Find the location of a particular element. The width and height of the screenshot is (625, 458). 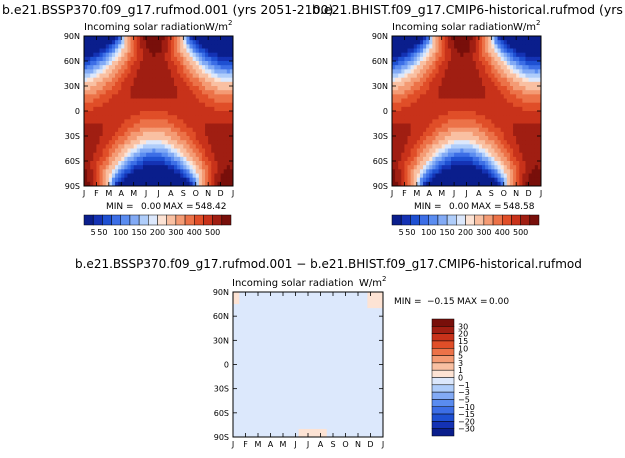

panel-3-units: W/m2 is located at coordinates (372, 282).